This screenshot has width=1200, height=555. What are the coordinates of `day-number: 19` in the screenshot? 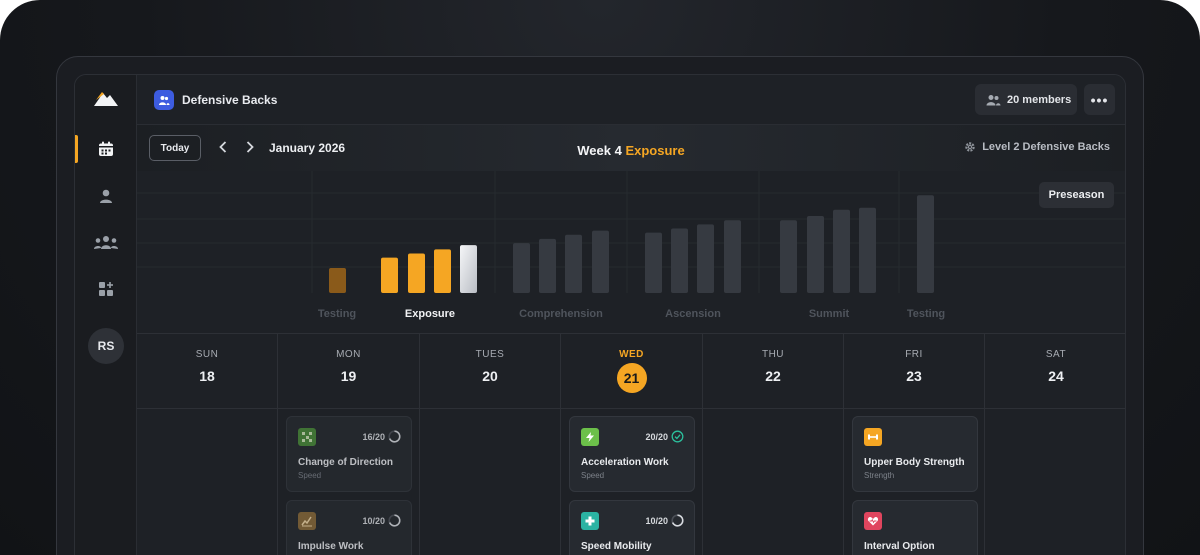 It's located at (348, 376).